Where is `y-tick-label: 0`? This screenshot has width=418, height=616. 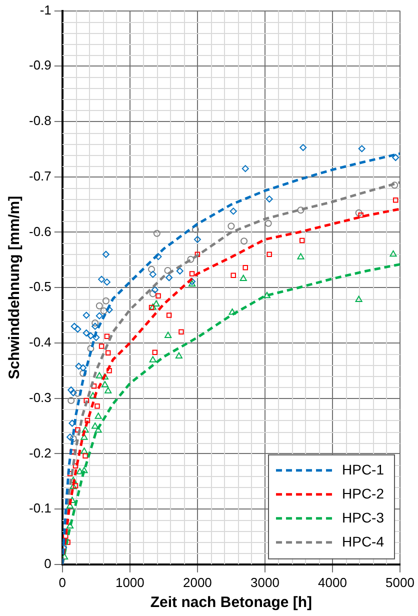
y-tick-label: 0 is located at coordinates (48, 563).